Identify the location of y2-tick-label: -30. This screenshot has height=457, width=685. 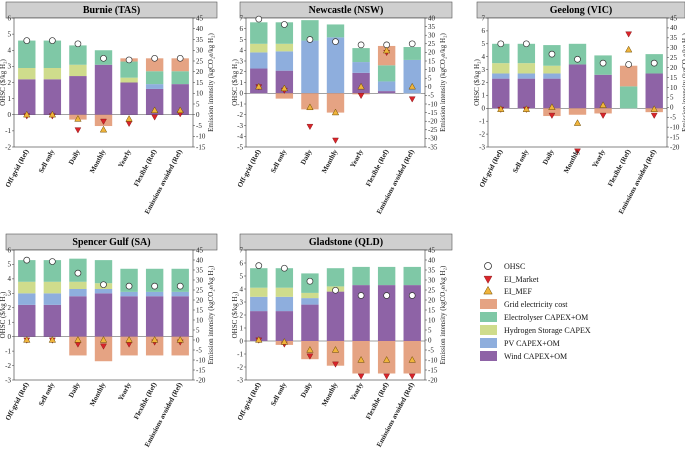
(433, 139).